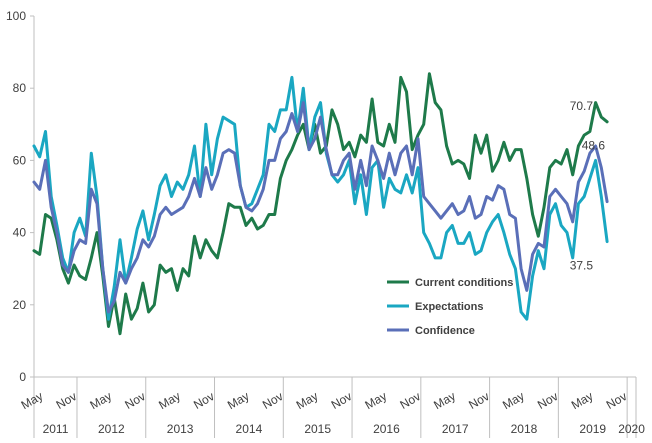 The width and height of the screenshot is (652, 443). Describe the element at coordinates (249, 429) in the screenshot. I see `x-year-label: 2014` at that location.